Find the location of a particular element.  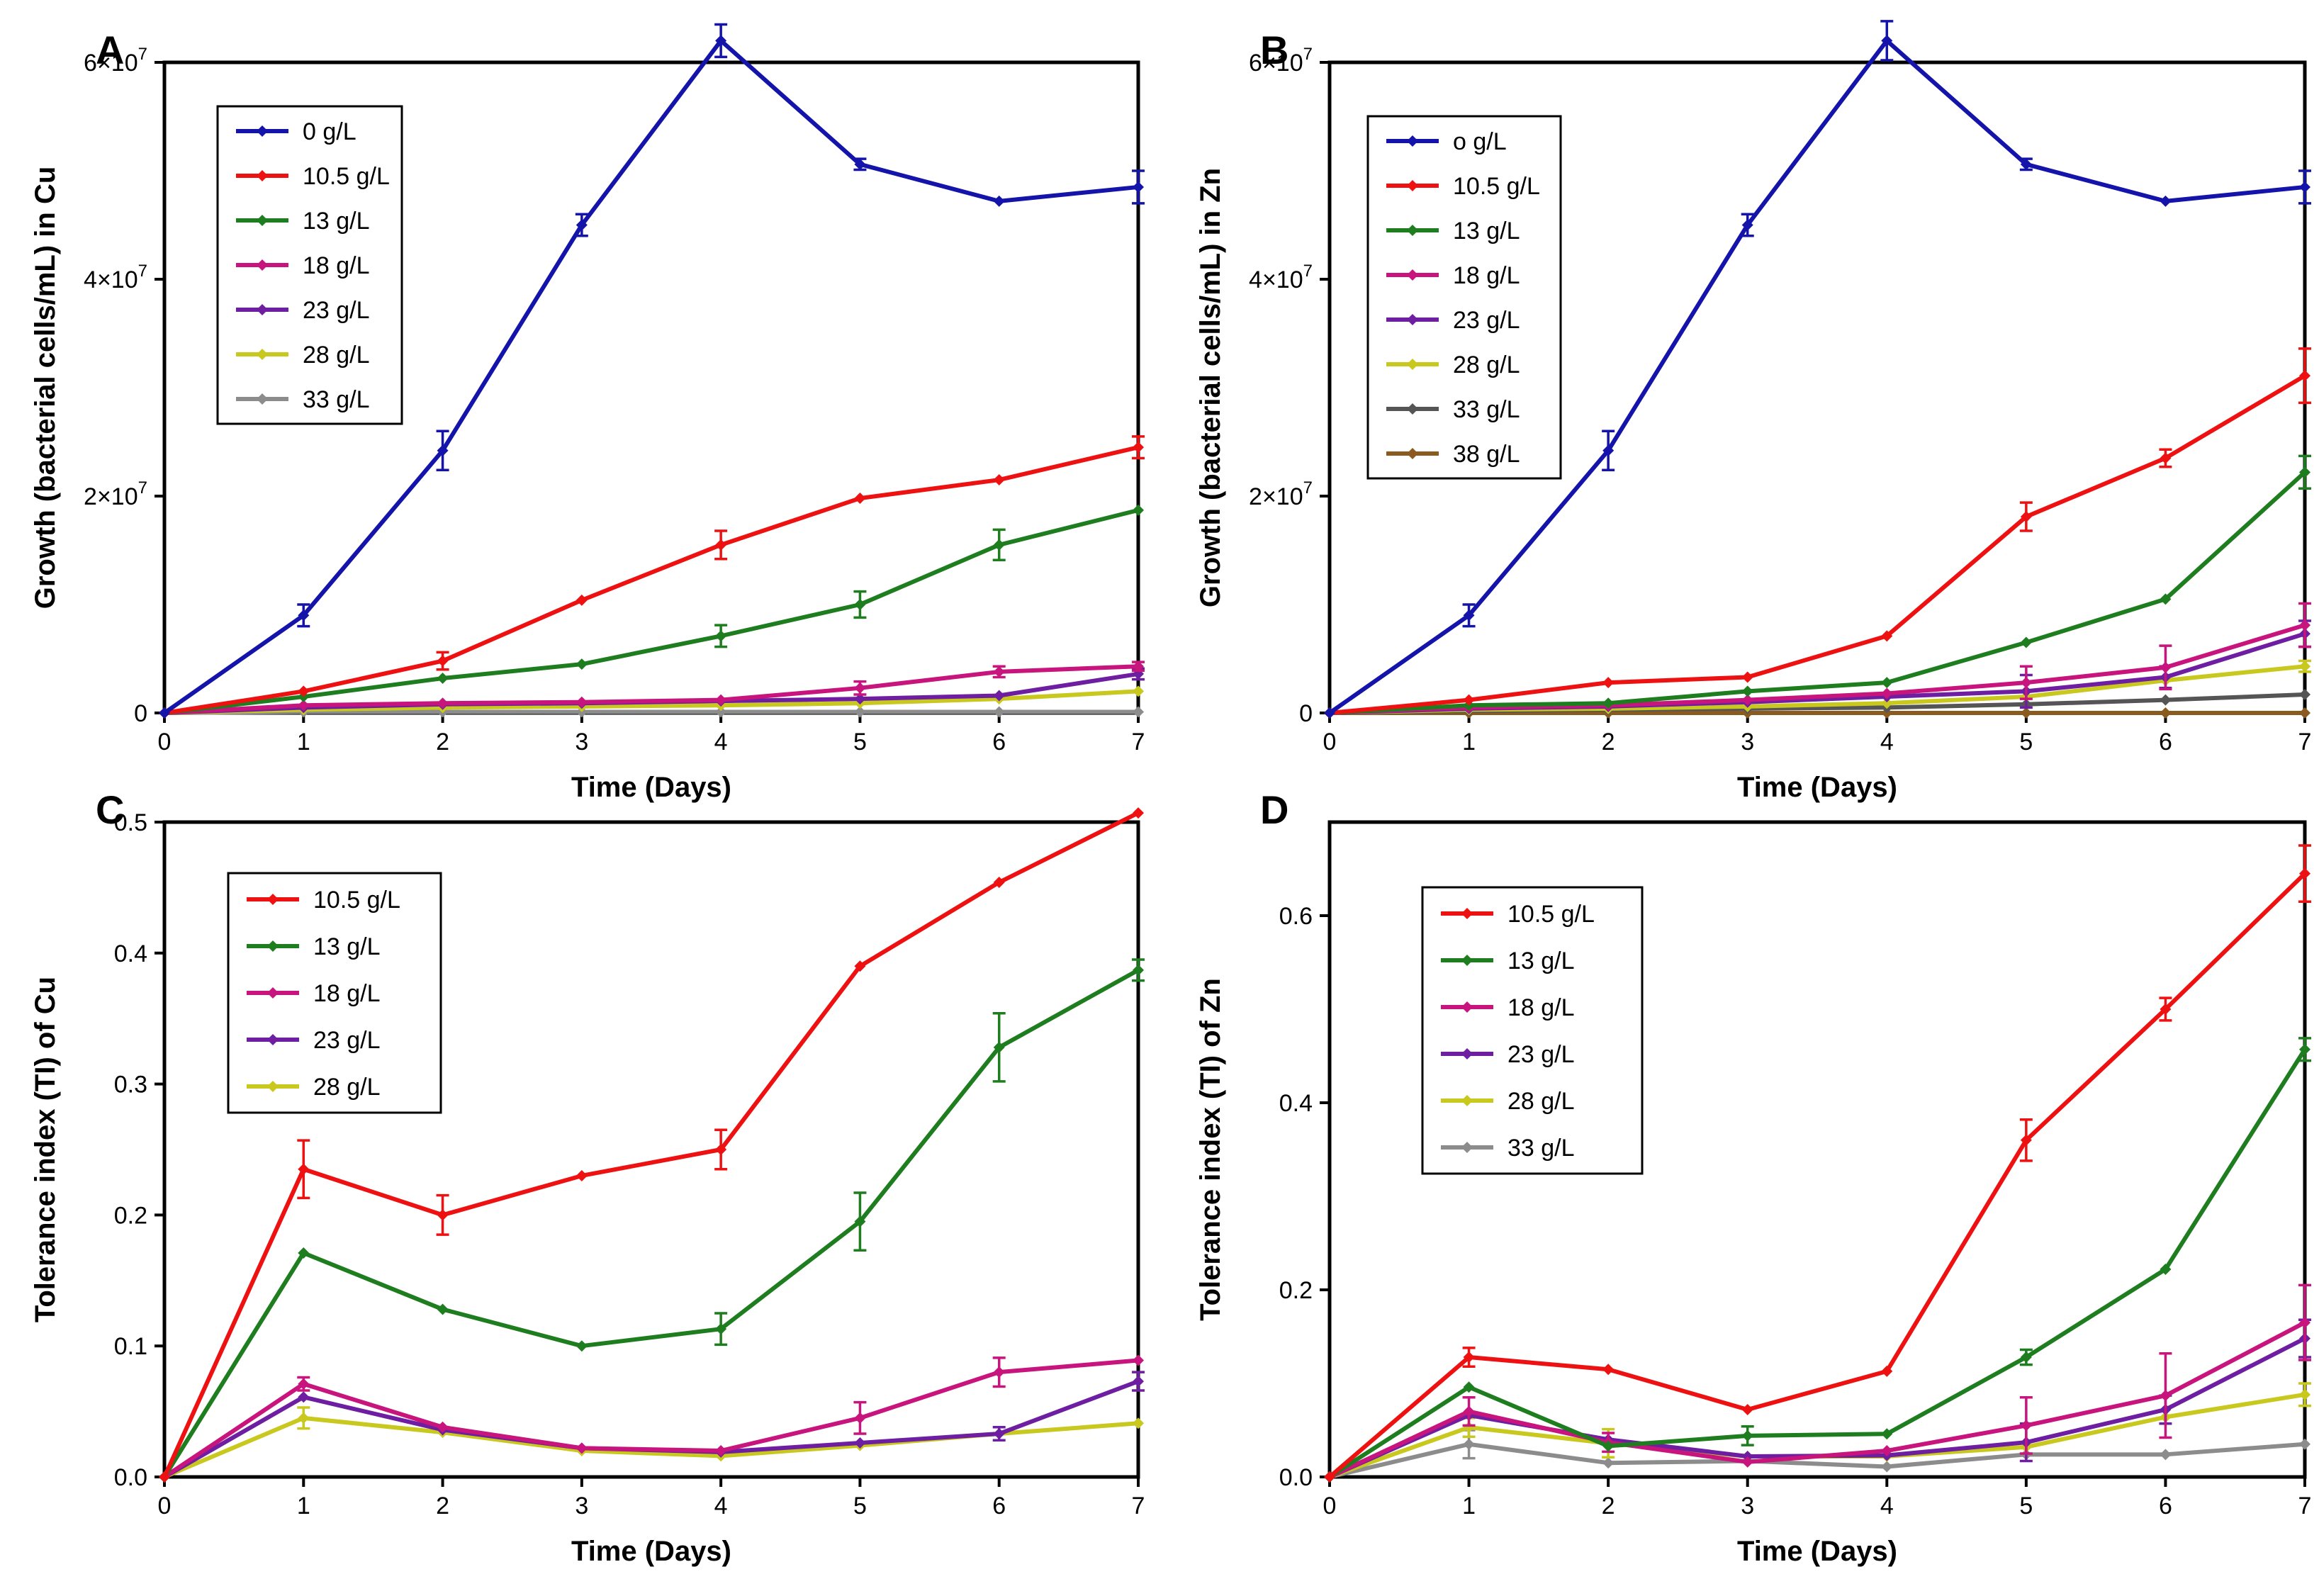

legend-label: 18 g/L is located at coordinates (1486, 275).